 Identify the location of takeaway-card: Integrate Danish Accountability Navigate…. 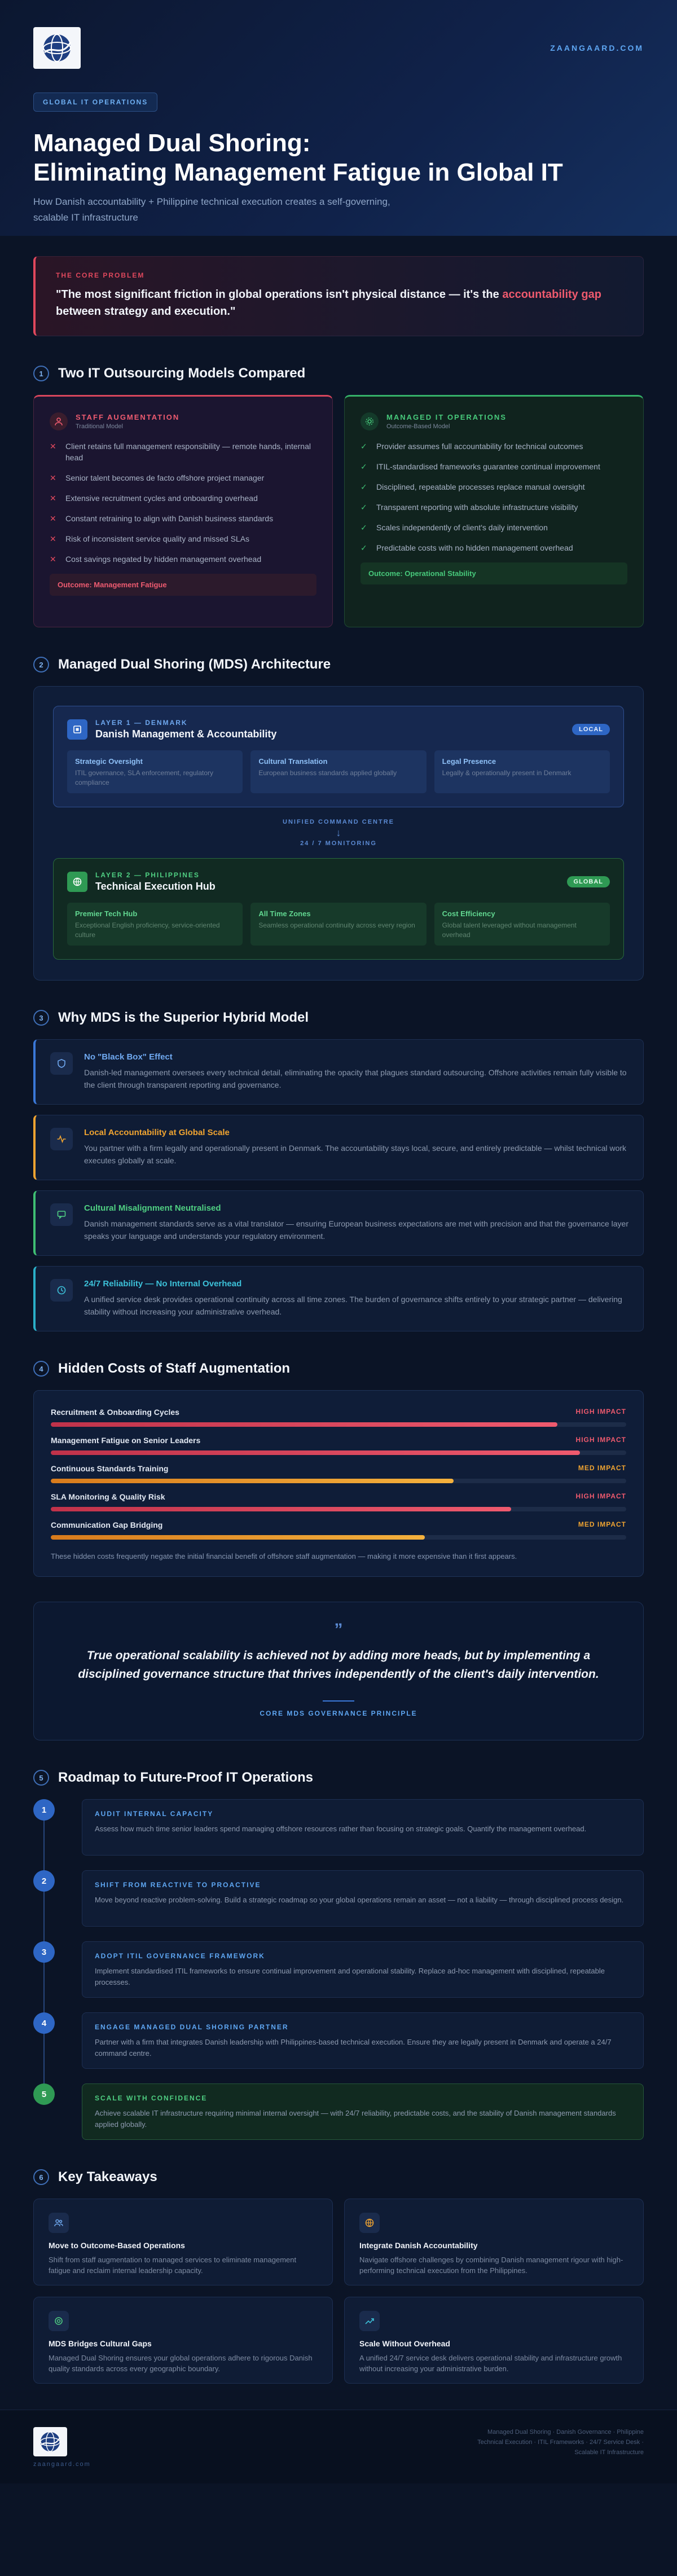
(494, 2242).